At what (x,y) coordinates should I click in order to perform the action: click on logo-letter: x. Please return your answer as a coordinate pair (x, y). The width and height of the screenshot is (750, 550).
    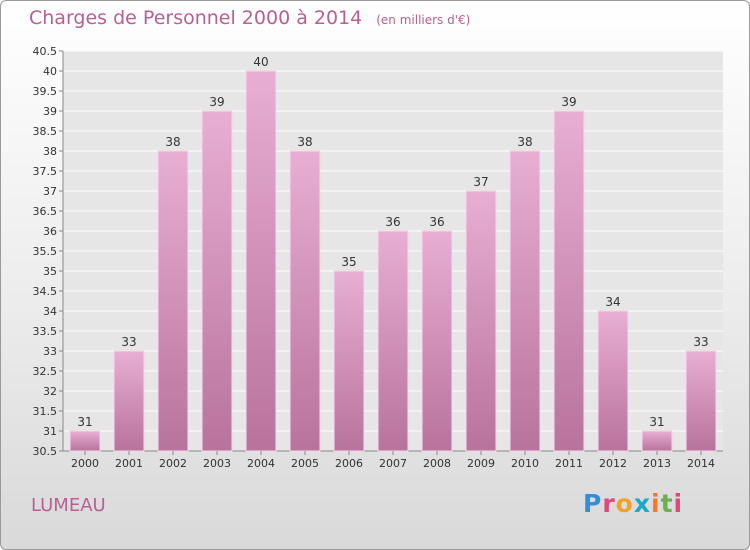
    Looking at the image, I should click on (642, 503).